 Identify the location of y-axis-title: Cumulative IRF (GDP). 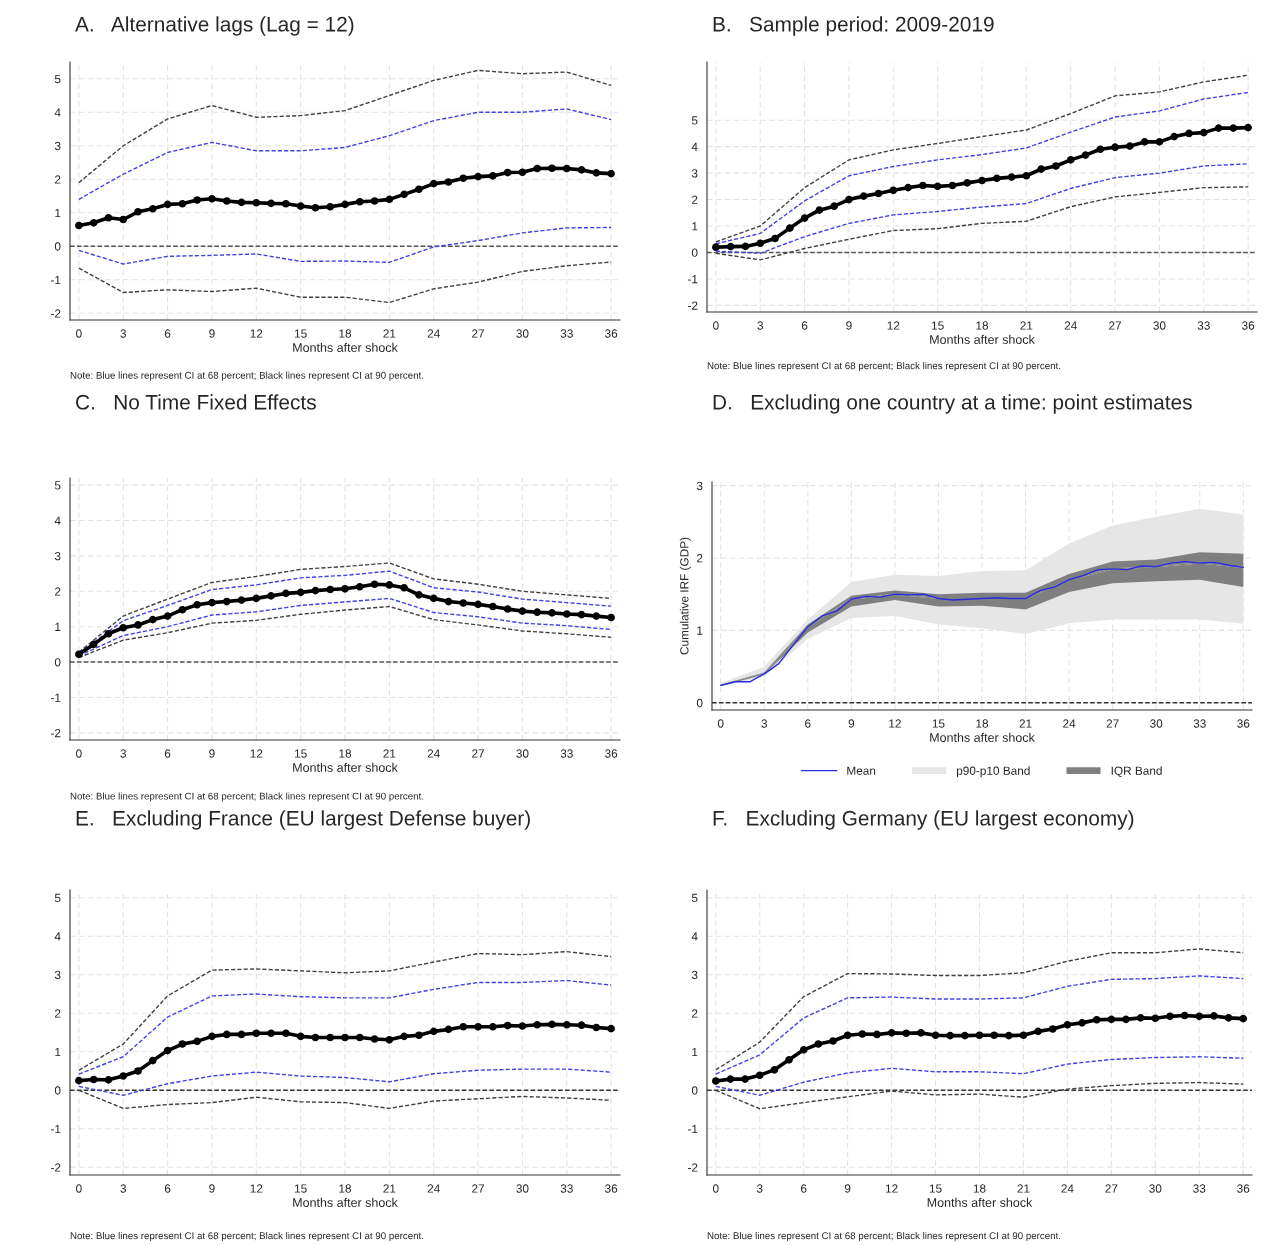
(685, 596).